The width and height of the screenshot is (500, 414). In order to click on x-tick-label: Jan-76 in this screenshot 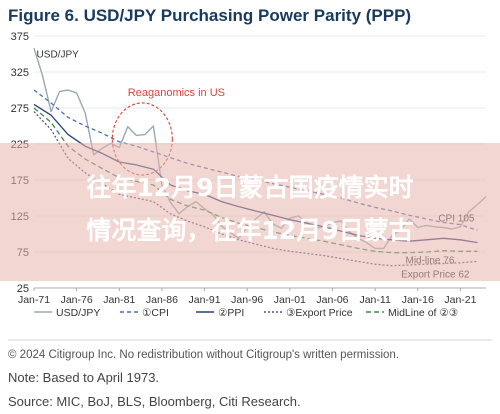, I will do `click(77, 300)`.